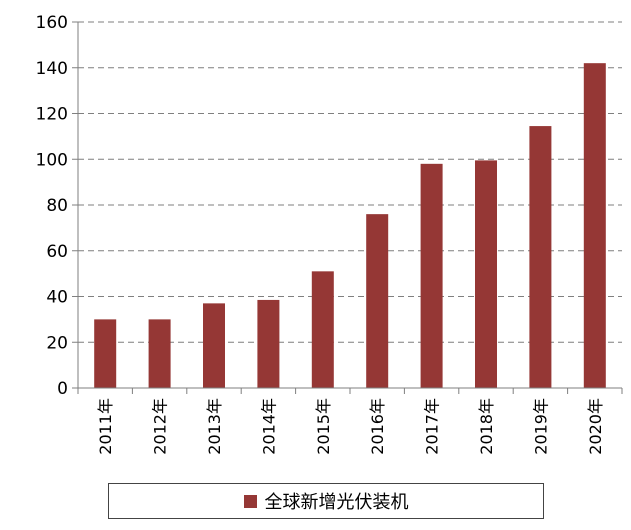 This screenshot has height=530, width=631. What do you see at coordinates (336, 502) in the screenshot?
I see `legend-label: 全球新增光伏装机` at bounding box center [336, 502].